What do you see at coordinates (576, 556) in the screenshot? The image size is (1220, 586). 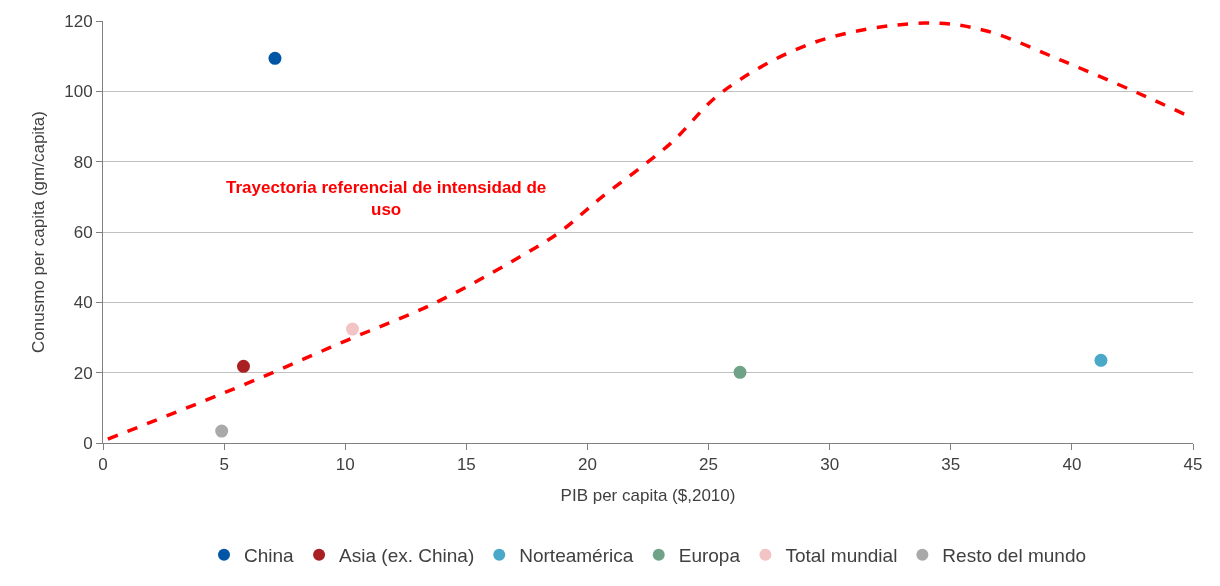 I see `legend-label: Norteamérica` at bounding box center [576, 556].